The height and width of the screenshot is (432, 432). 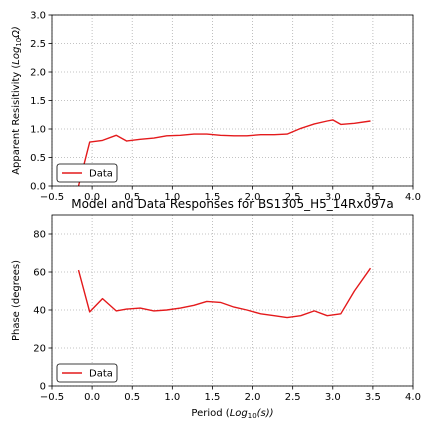 I want to click on resistivity-y-tick-label: 1.5, so click(x=38, y=101).